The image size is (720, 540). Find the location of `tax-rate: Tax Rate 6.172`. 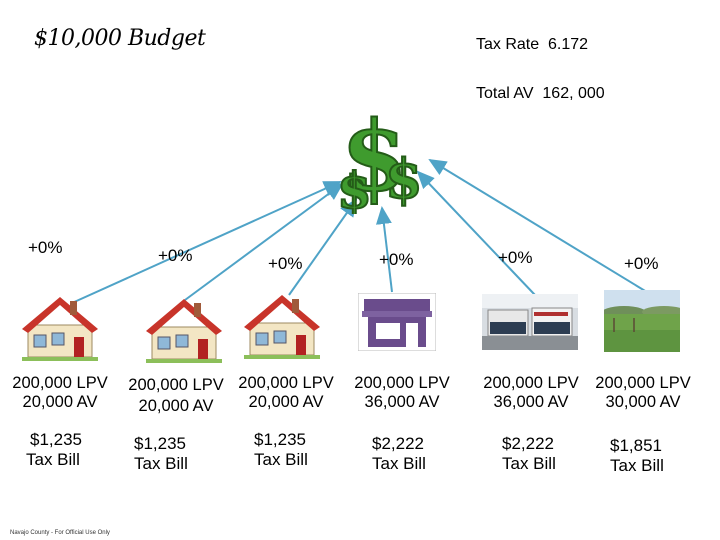

tax-rate: Tax Rate 6.172 is located at coordinates (532, 45).